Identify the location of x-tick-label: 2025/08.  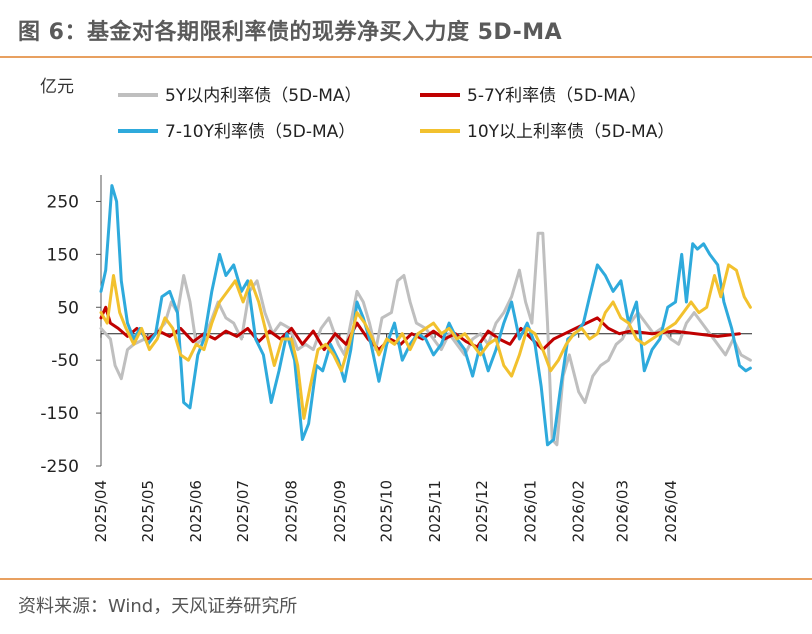
(291, 511).